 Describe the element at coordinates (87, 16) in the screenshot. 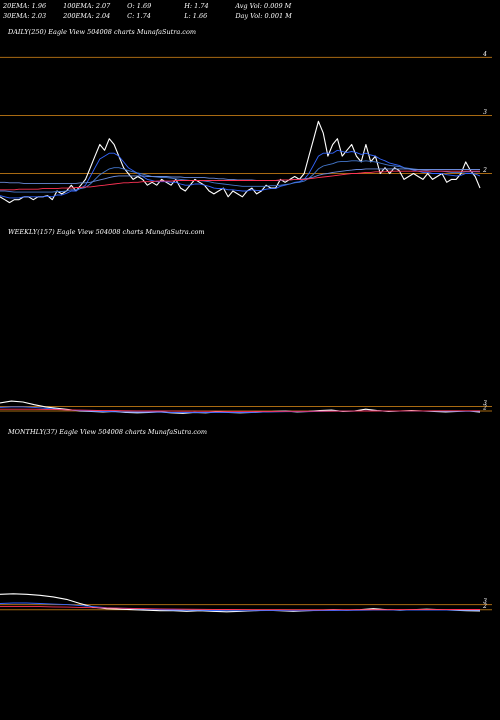

I see `ema200-value: 200EMA: 2.04` at that location.